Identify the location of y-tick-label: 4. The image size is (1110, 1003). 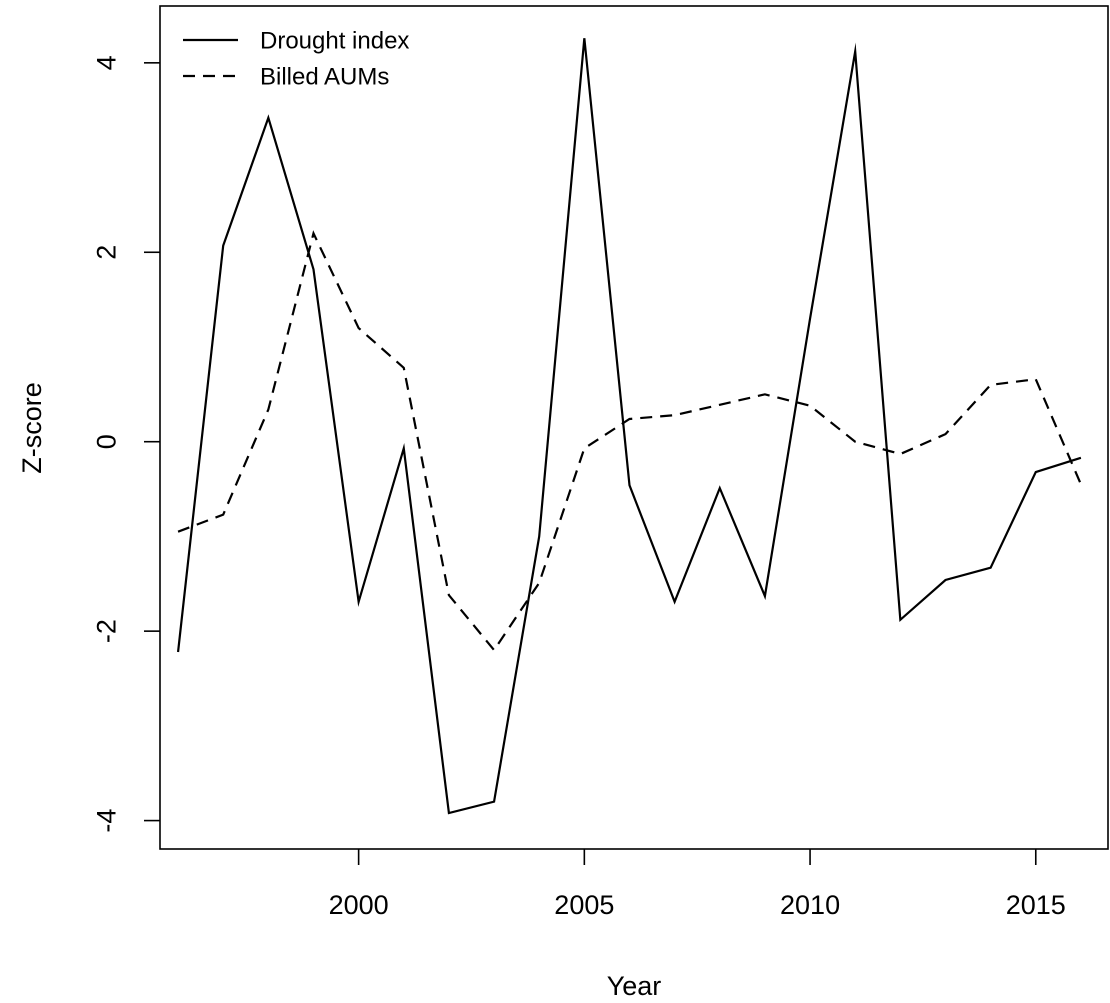
(106, 62).